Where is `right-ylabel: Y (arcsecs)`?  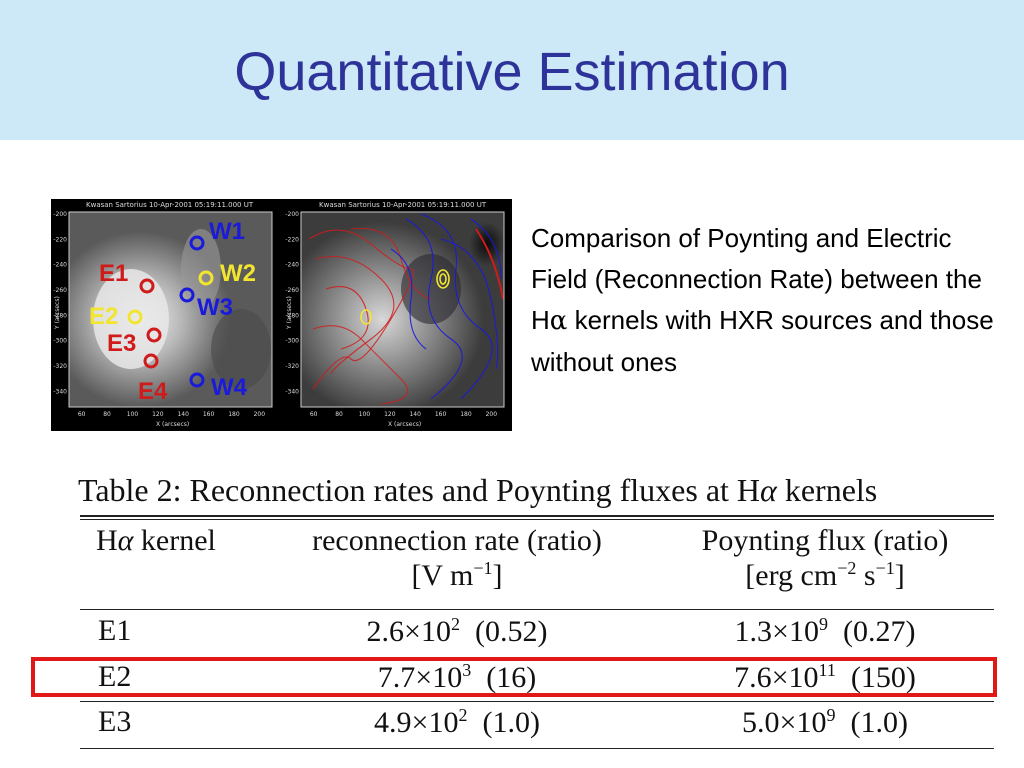
right-ylabel: Y (arcsecs) is located at coordinates (289, 313).